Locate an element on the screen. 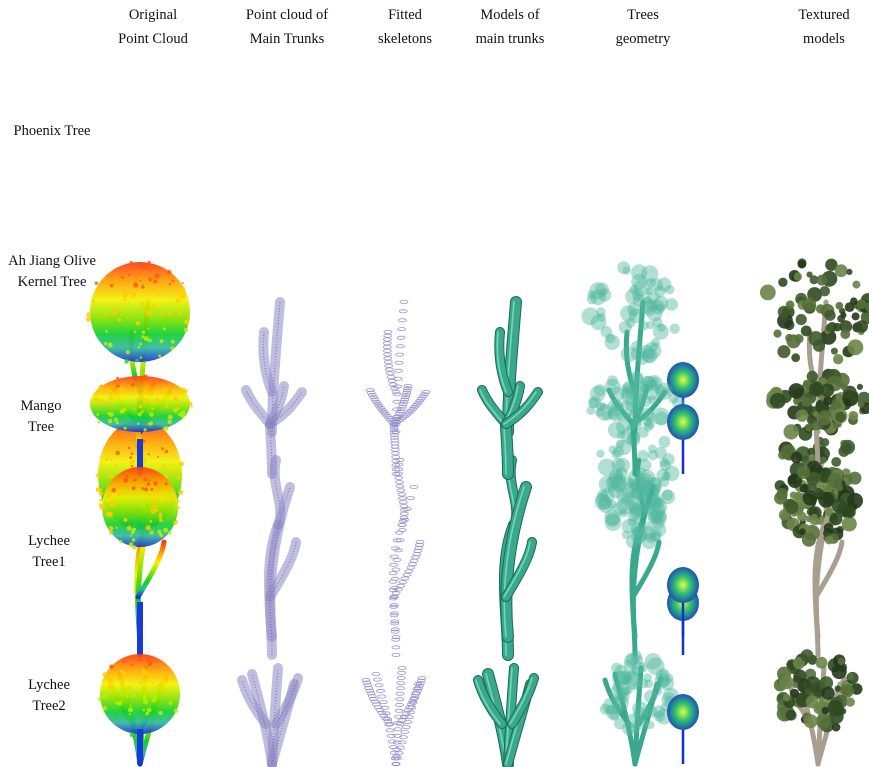  geometry-branch is located at coordinates (638, 716).